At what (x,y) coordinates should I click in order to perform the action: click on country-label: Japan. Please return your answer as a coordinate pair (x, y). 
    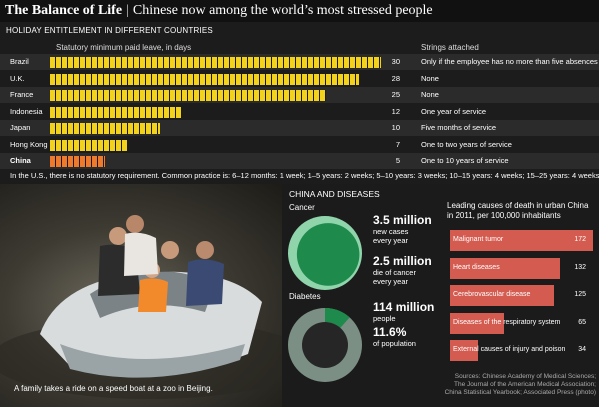
    Looking at the image, I should click on (20, 127).